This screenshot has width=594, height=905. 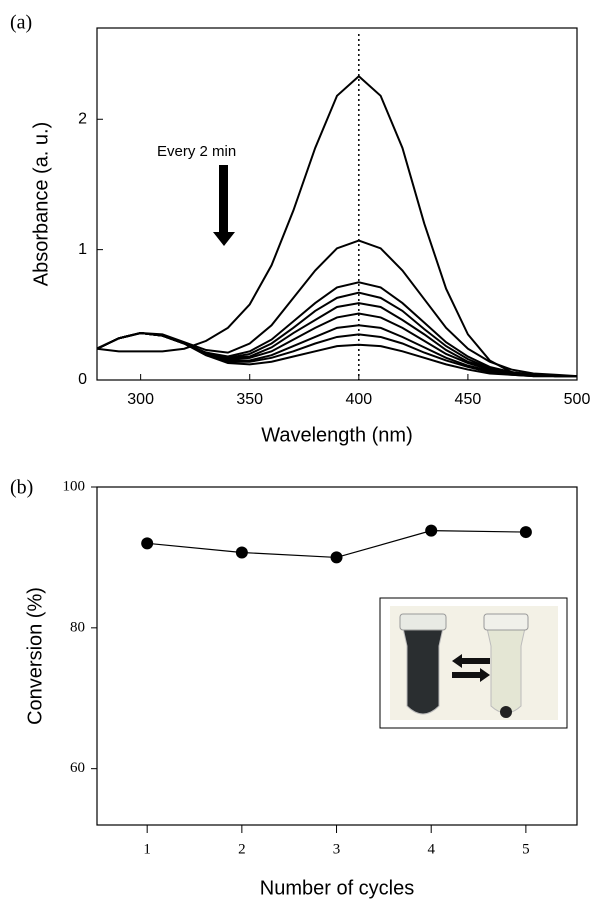 What do you see at coordinates (74, 486) in the screenshot?
I see `y-tick-label: 100` at bounding box center [74, 486].